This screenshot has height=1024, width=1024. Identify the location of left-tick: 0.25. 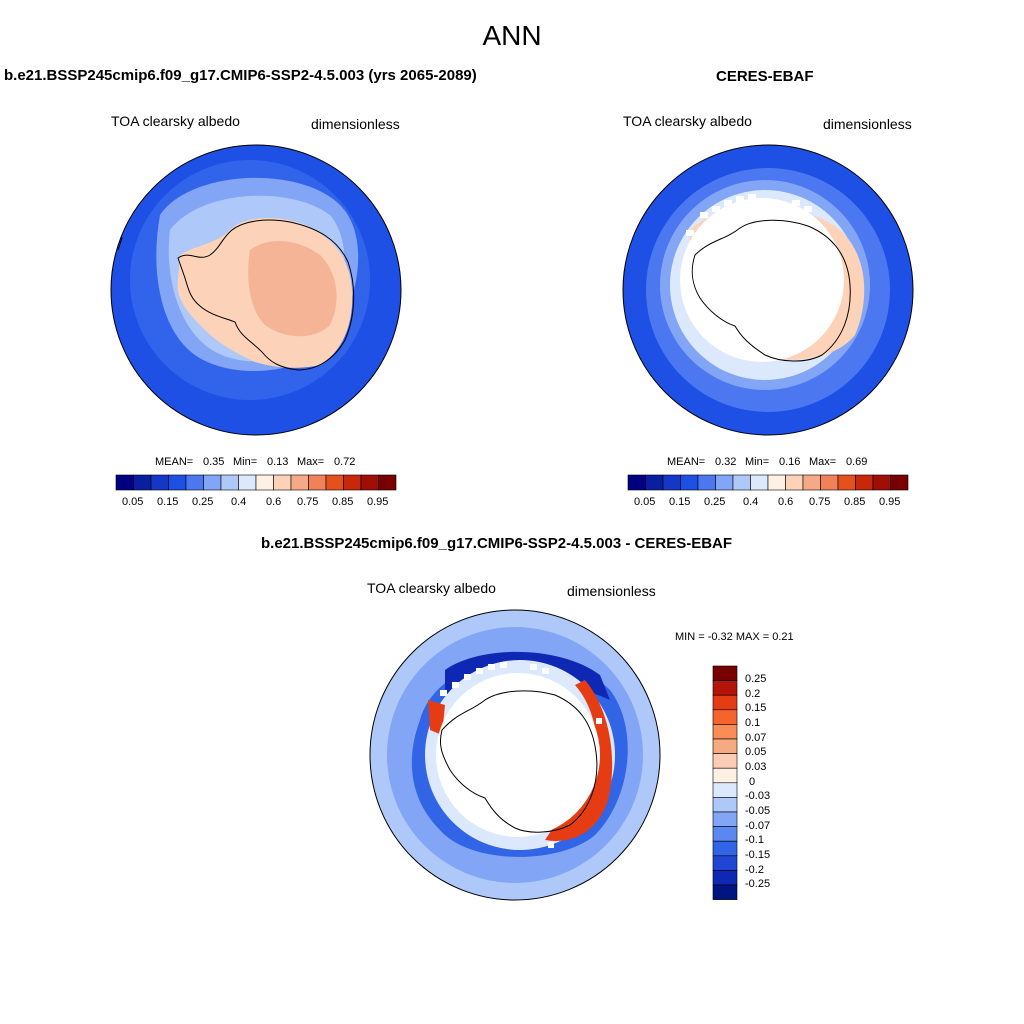
(203, 502).